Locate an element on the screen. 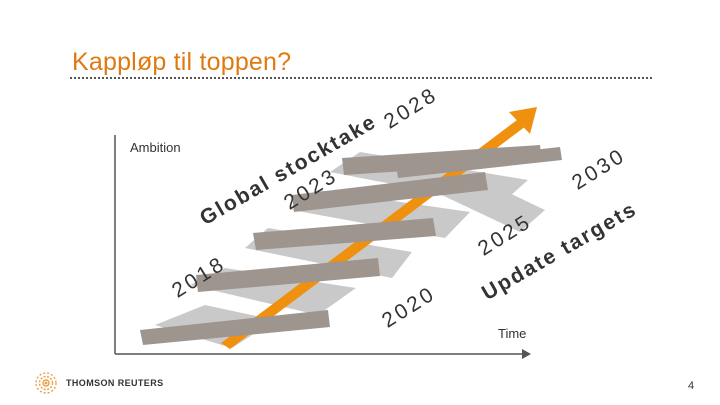 The image size is (720, 405). trajectory-arrow-head is located at coordinates (523, 120).